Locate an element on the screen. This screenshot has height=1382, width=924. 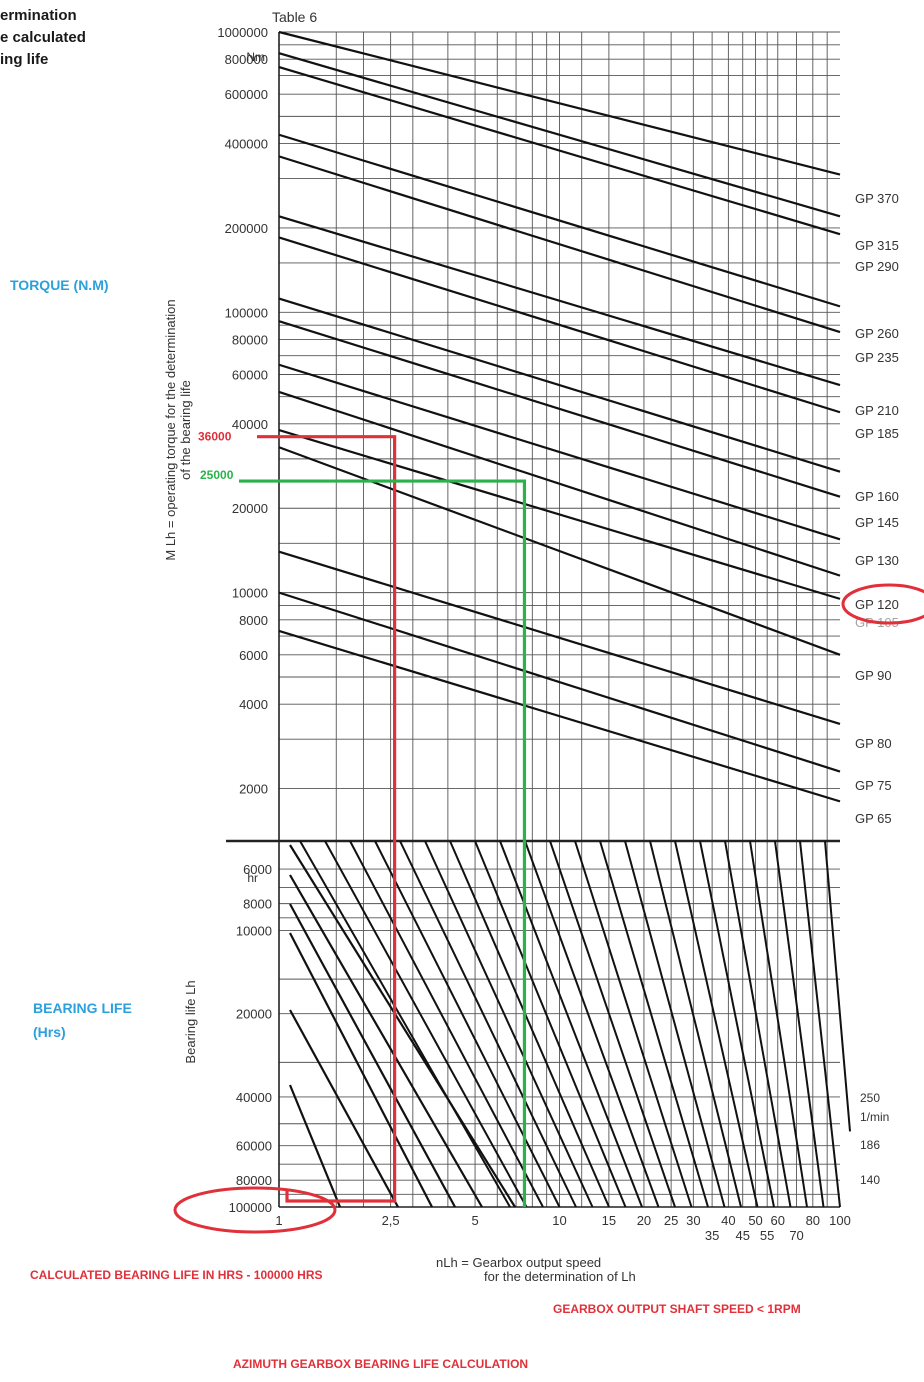
bottom-ytick-label: 6000 is located at coordinates (257, 869).